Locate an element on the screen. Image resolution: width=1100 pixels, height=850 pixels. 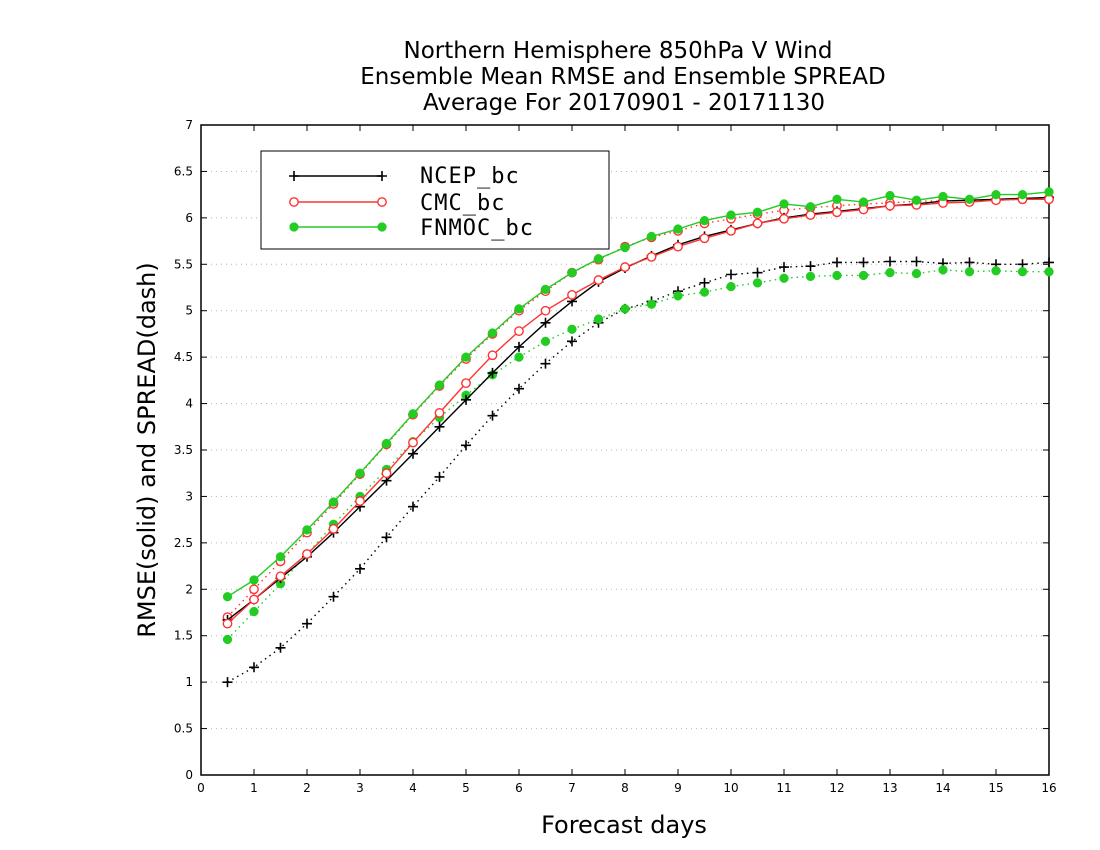
y-axis-label: RMSE(solid) and SPREAD(dash) is located at coordinates (147, 450).